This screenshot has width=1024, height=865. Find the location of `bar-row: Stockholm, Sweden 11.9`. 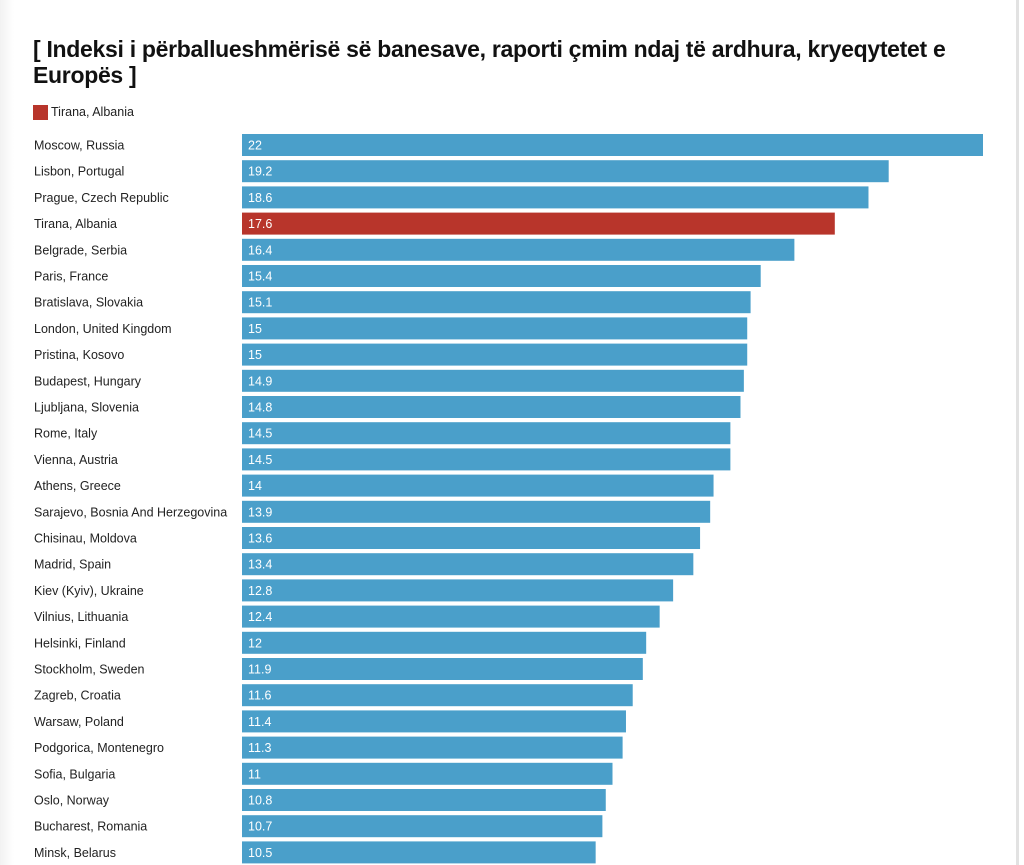

bar-row: Stockholm, Sweden 11.9 is located at coordinates (338, 669).